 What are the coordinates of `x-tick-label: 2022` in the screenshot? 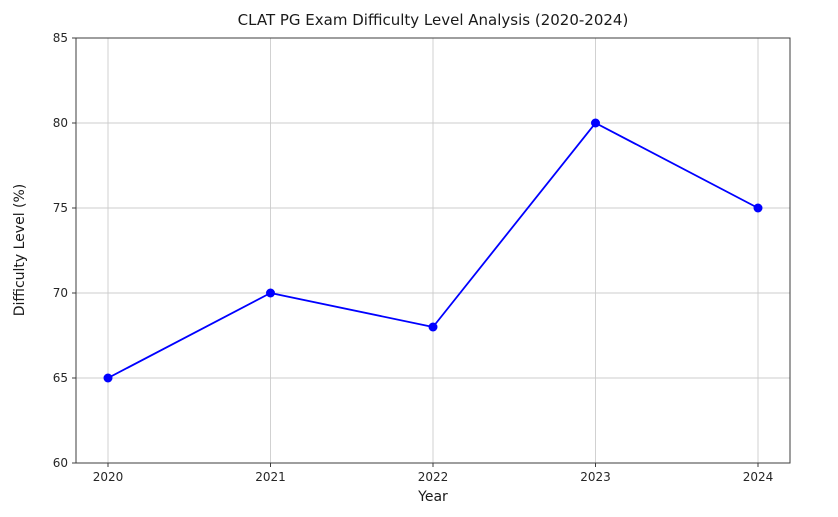 It's located at (433, 477).